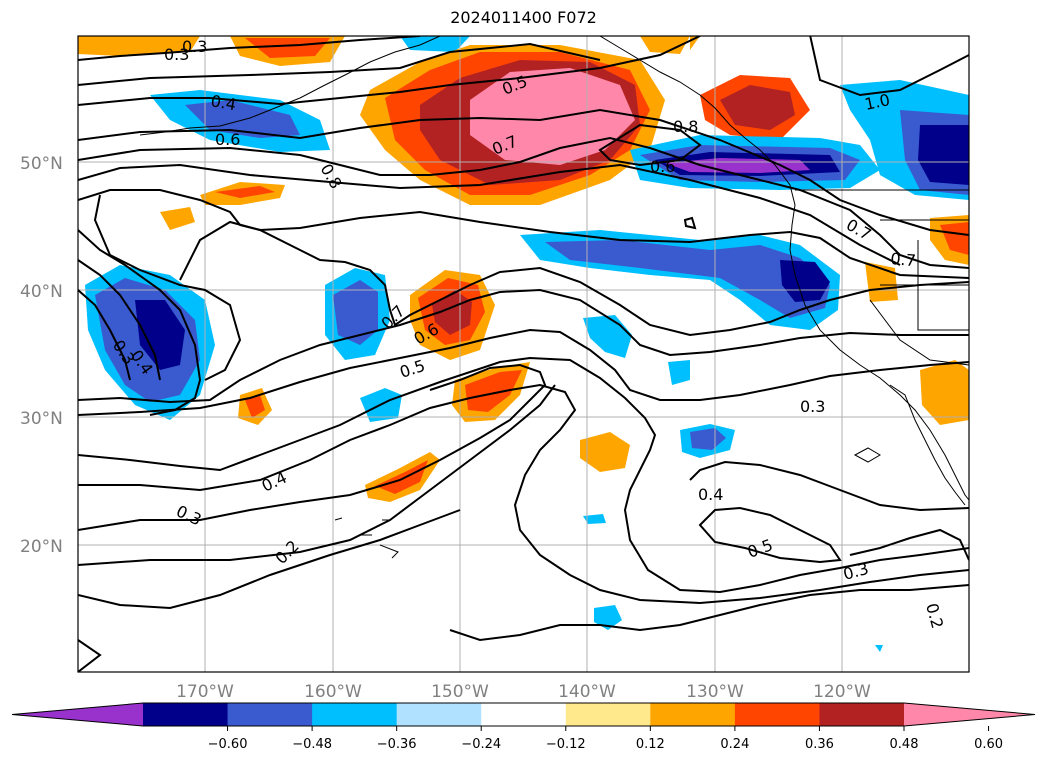 The width and height of the screenshot is (1047, 765). Describe the element at coordinates (904, 744) in the screenshot. I see `colorbar-tick-label: 0.48` at that location.